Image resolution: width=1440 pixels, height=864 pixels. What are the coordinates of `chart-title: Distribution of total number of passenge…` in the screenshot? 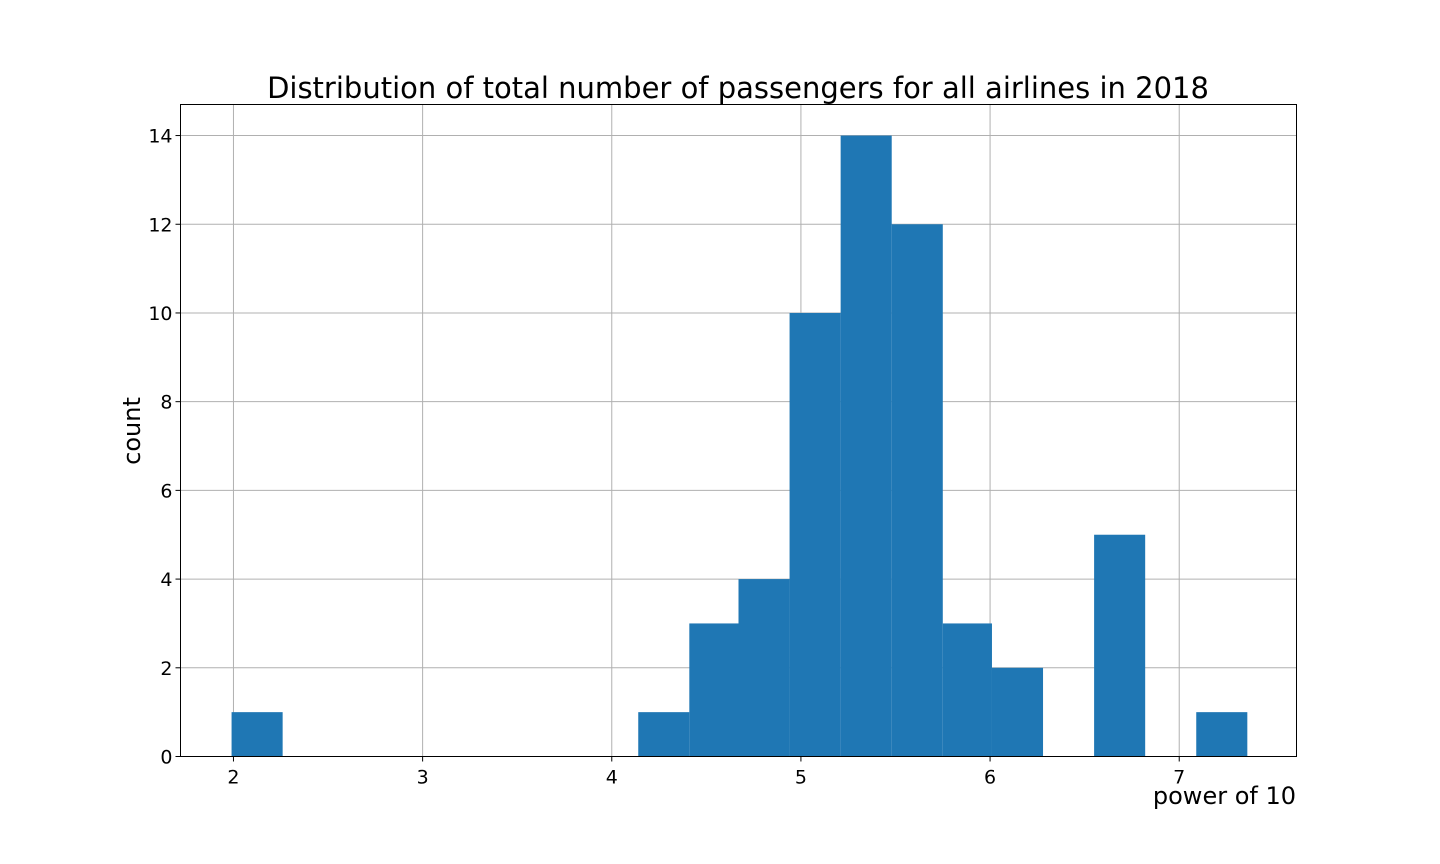 It's located at (738, 88).